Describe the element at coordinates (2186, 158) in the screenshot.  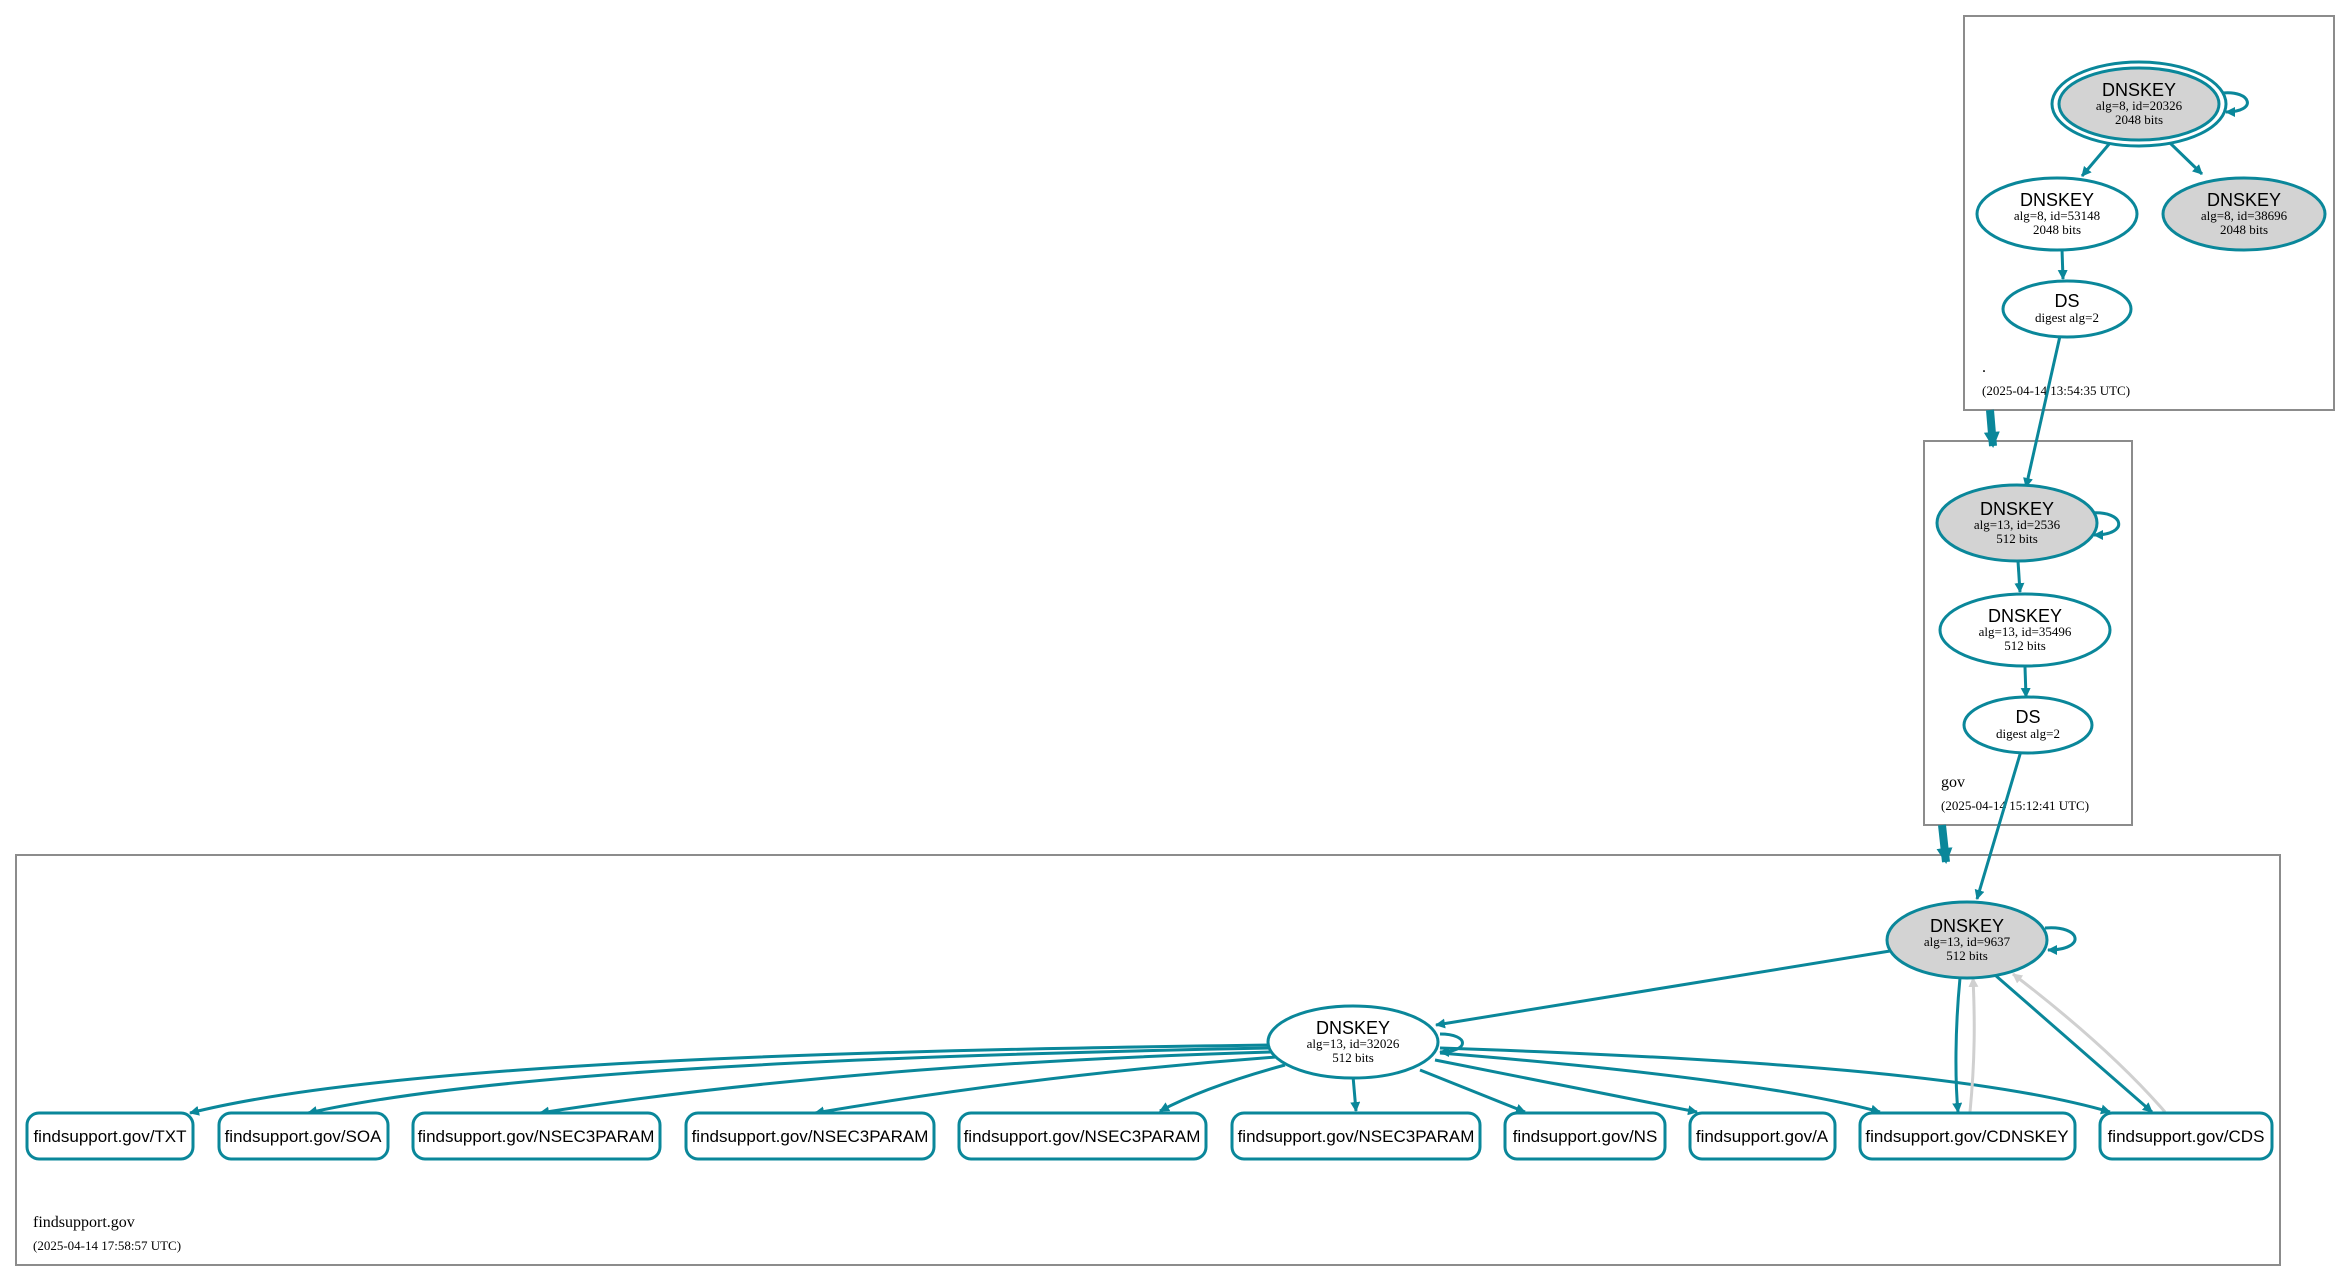
I see `edge-root-ksk-key3` at that location.